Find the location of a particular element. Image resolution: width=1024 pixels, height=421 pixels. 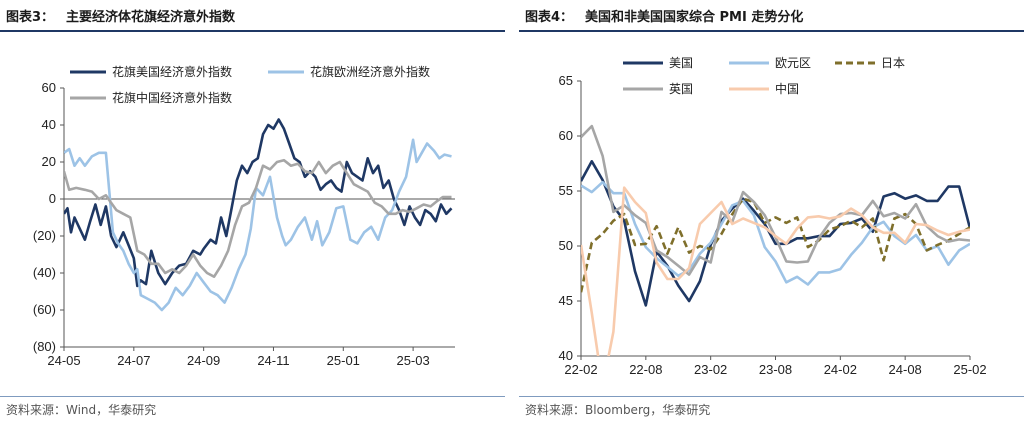

right-x-tick-label: 23-08 is located at coordinates (775, 369).